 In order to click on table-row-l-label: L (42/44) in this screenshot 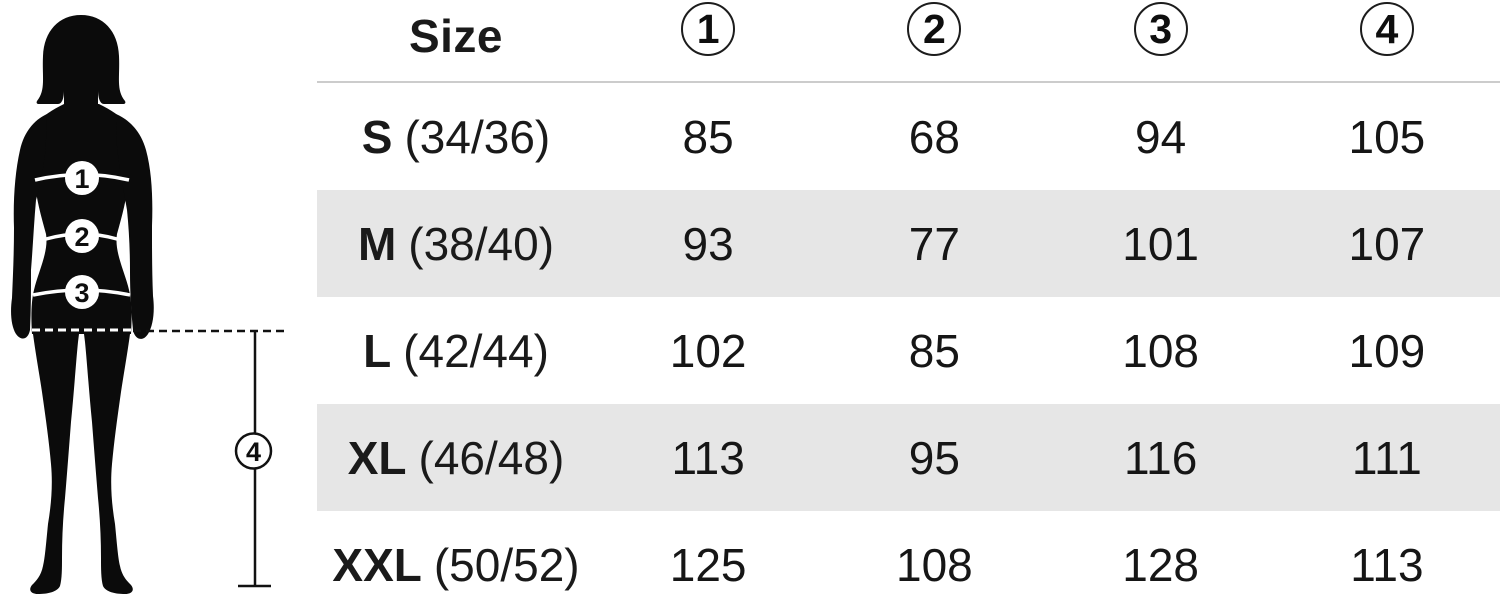, I will do `click(456, 350)`.